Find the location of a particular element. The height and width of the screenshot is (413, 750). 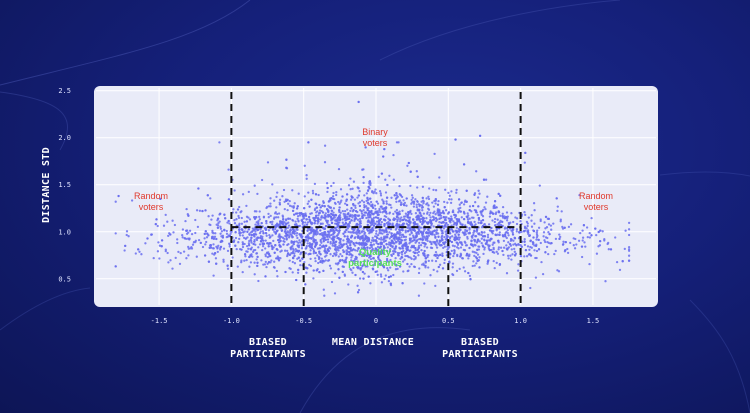

x-tick-label: -1.0 is located at coordinates (231, 321).